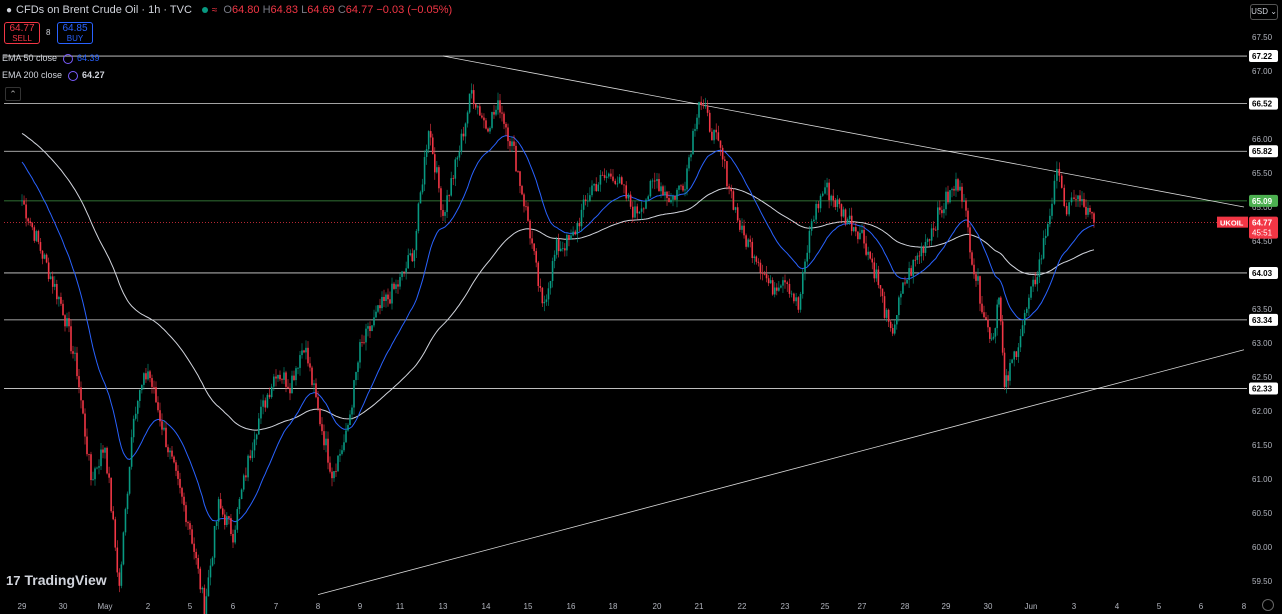  Describe the element at coordinates (946, 606) in the screenshot. I see `x-tick-label: 29` at that location.